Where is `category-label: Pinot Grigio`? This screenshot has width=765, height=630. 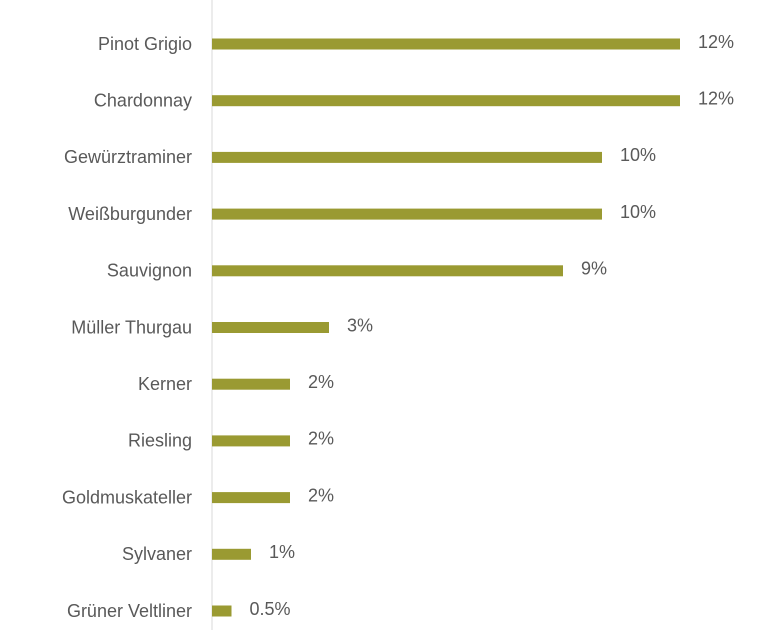
category-label: Pinot Grigio is located at coordinates (145, 44).